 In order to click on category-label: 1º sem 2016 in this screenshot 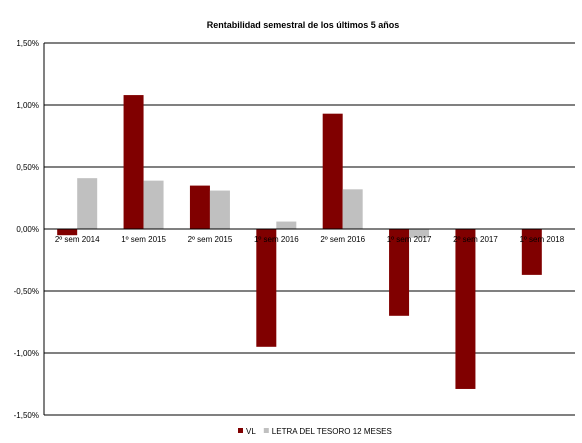, I will do `click(276, 239)`.